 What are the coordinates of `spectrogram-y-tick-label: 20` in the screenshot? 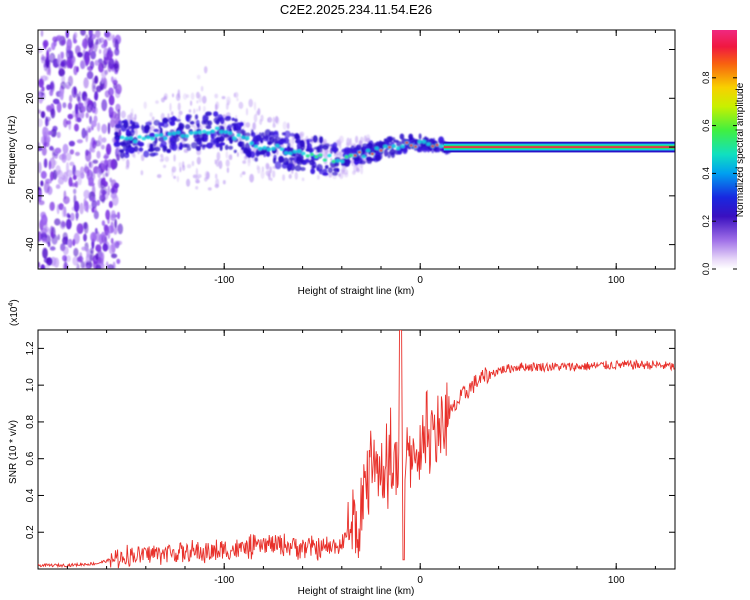 It's located at (30, 98).